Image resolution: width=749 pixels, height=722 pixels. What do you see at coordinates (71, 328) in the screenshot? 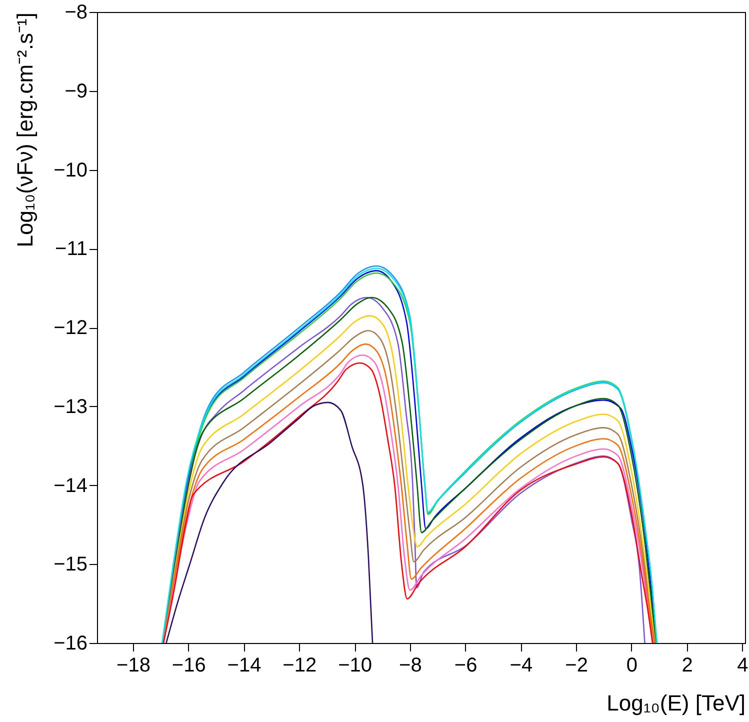
I see `y-tick-label: −12` at bounding box center [71, 328].